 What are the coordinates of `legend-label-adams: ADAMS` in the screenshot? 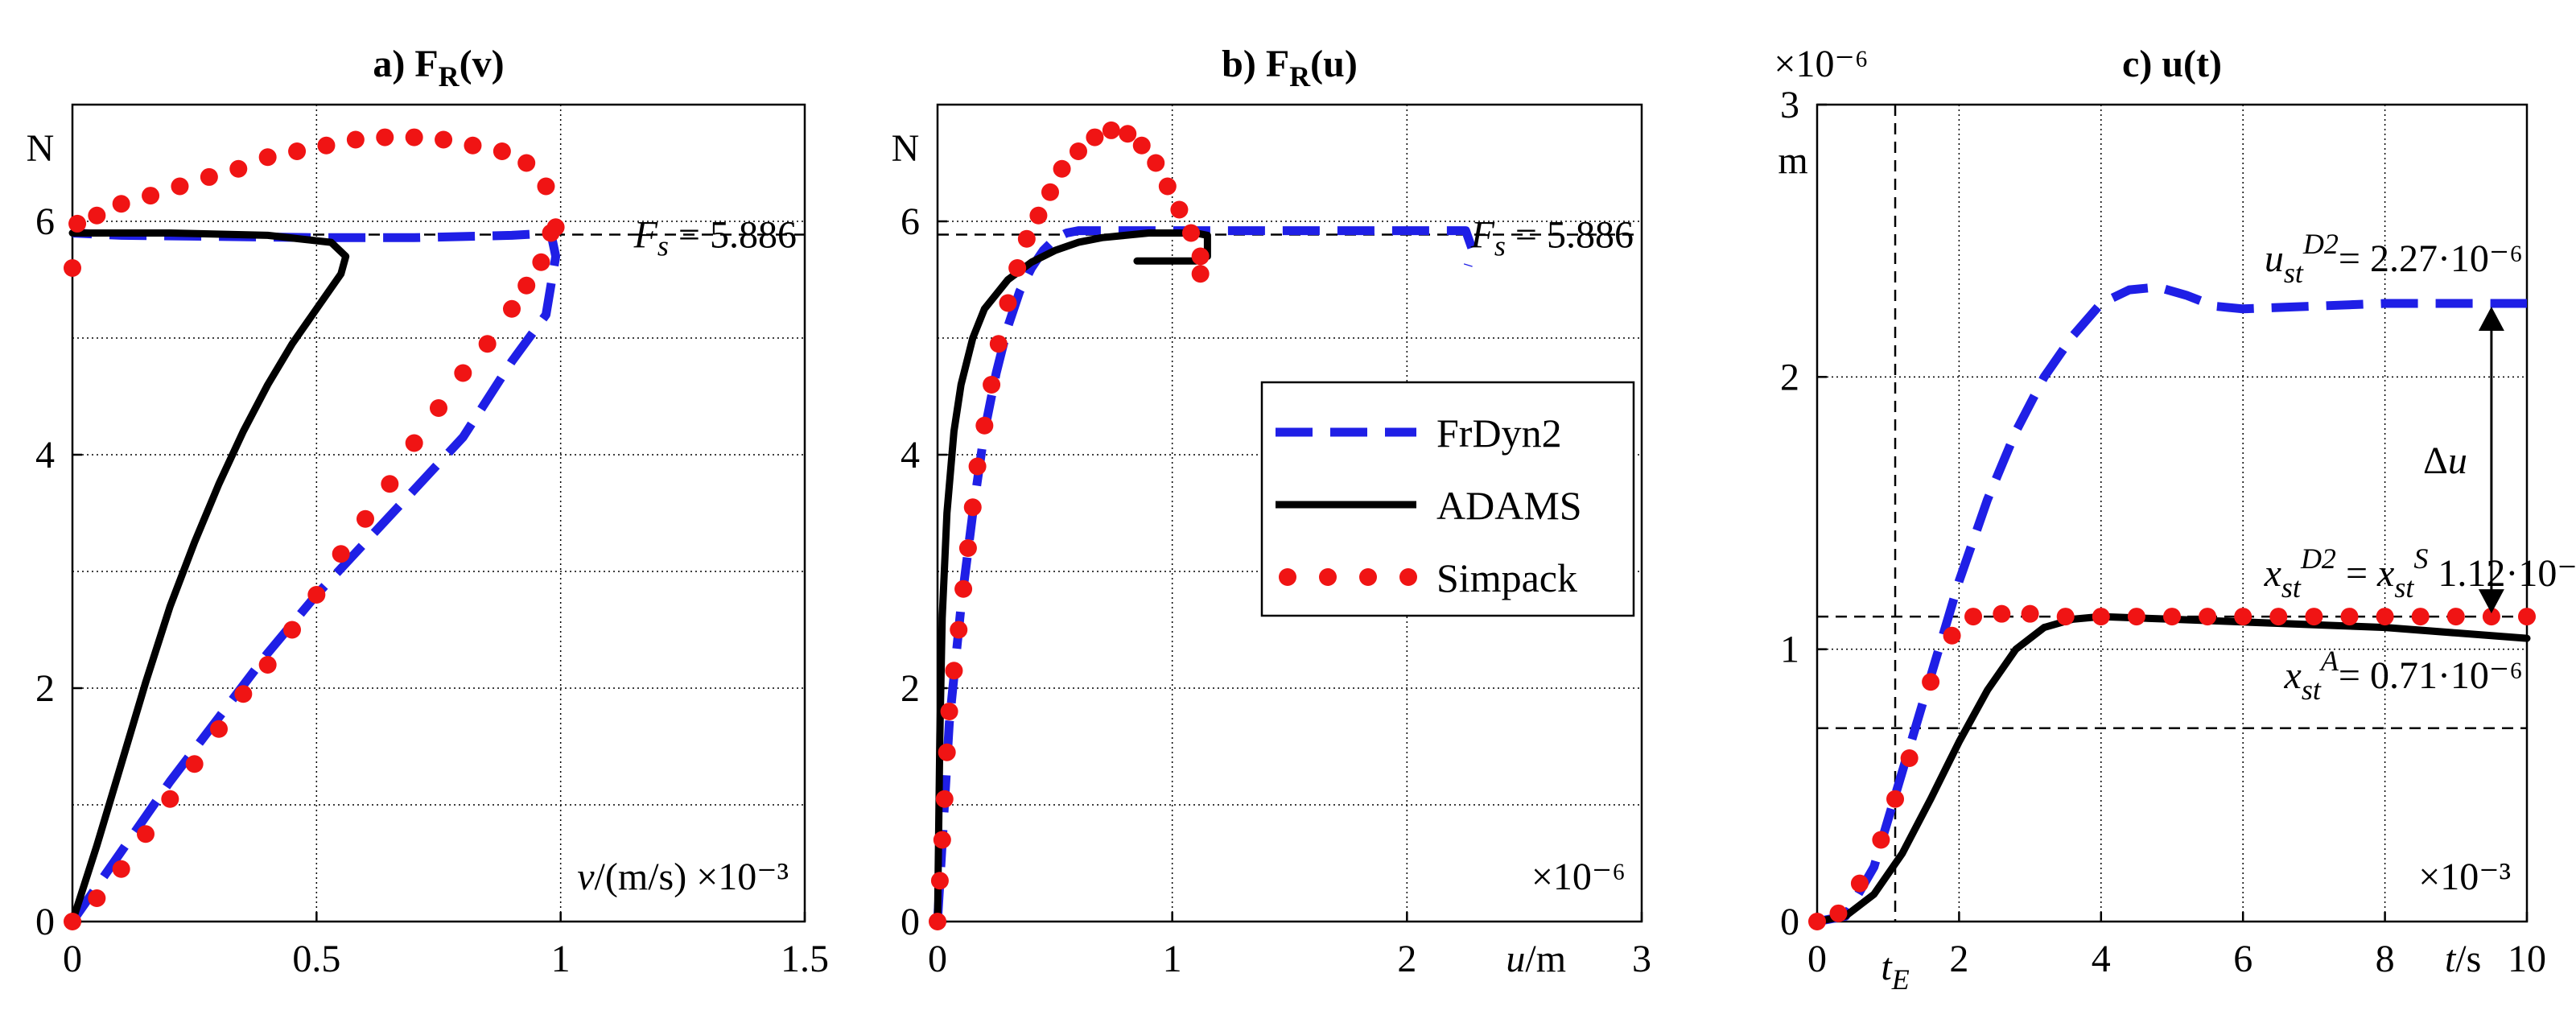 It's located at (1509, 505).